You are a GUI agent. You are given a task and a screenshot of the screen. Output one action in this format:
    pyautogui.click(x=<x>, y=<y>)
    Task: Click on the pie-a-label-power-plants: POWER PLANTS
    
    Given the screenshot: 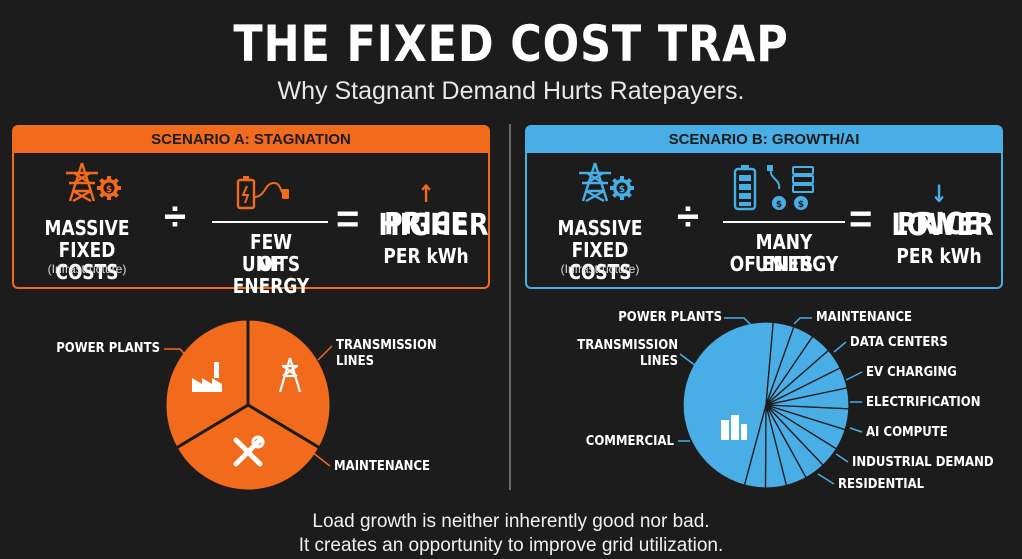 What is the action you would take?
    pyautogui.click(x=108, y=348)
    